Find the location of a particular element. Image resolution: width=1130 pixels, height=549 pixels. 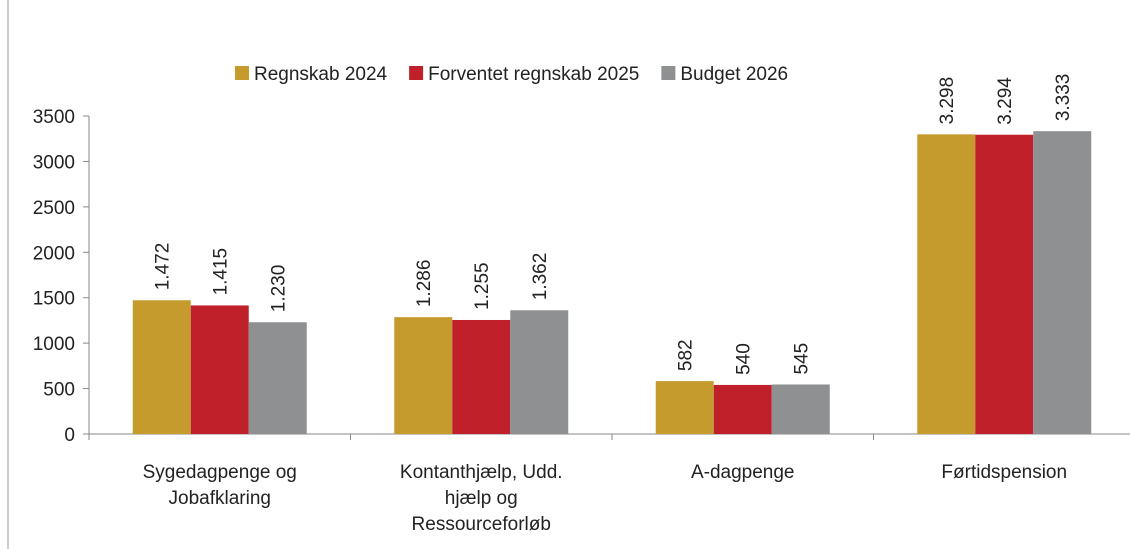

label-line: hjælp og is located at coordinates (481, 498).